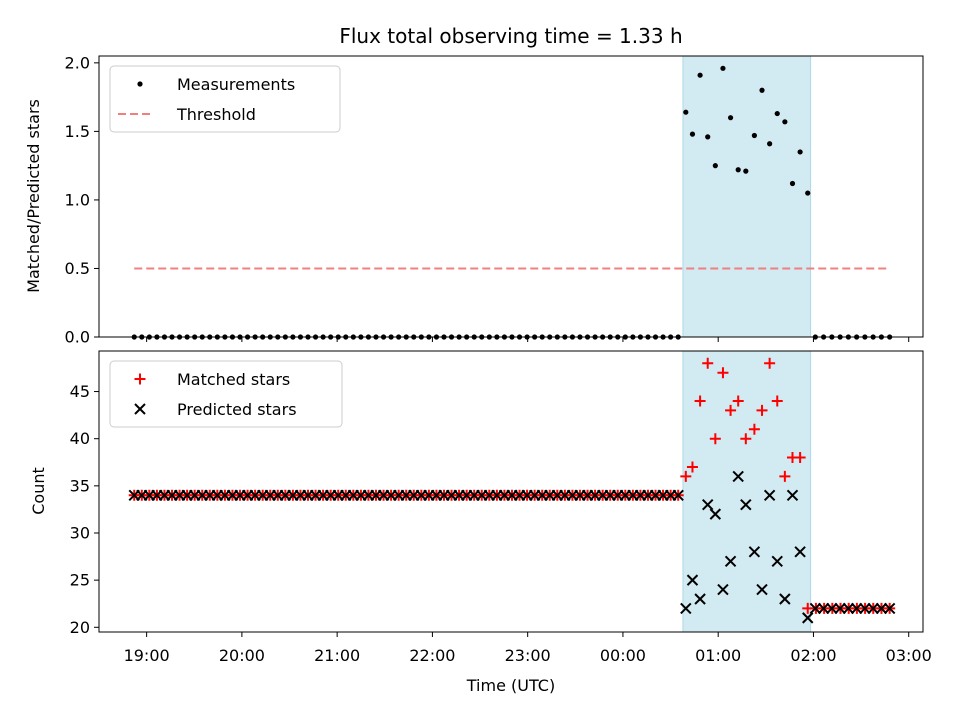 This screenshot has height=720, width=960. Describe the element at coordinates (236, 84) in the screenshot. I see `legend-label: Measurements` at that location.